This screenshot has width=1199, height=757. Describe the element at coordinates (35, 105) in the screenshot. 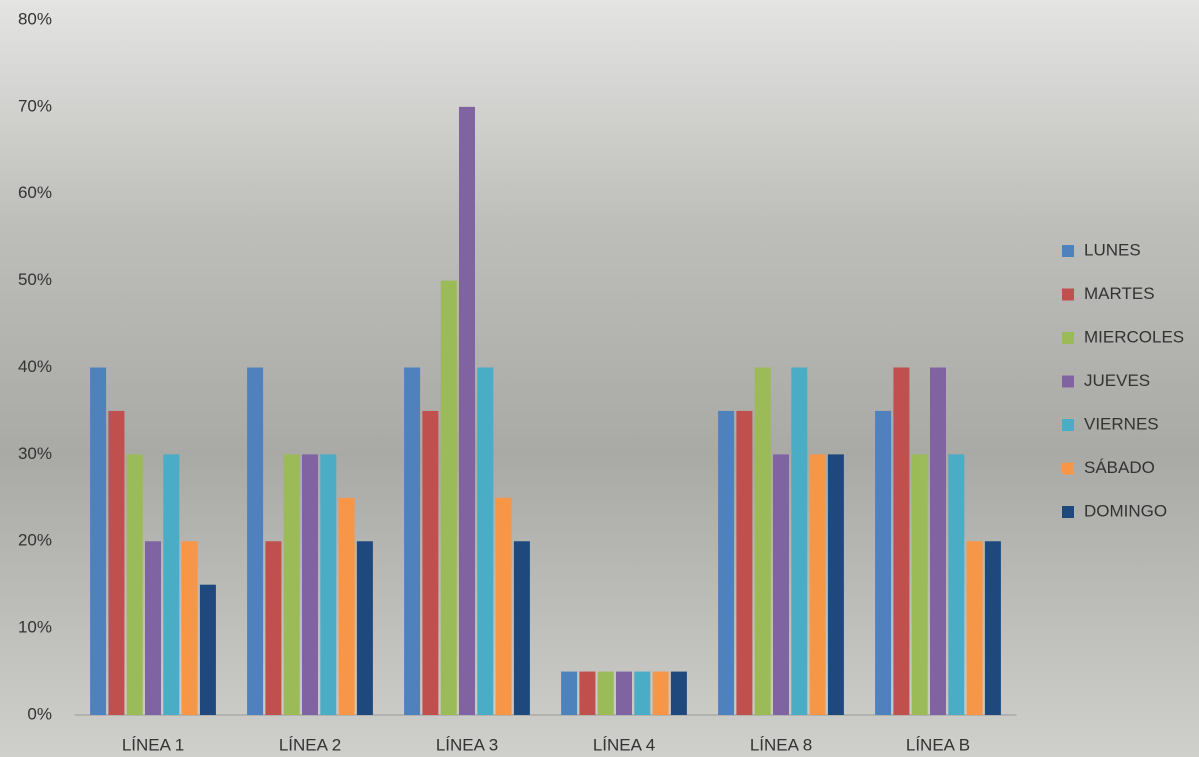

I see `y-tick-label: 70%` at that location.